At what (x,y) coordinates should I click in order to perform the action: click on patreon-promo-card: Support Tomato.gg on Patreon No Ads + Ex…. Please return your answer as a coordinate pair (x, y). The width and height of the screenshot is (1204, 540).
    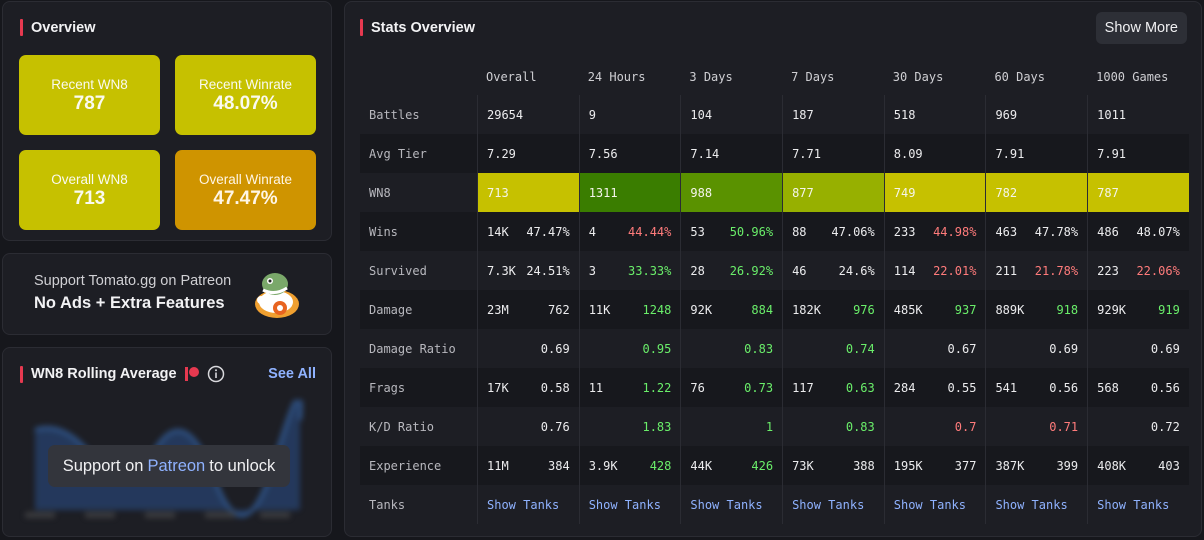
    Looking at the image, I should click on (167, 294).